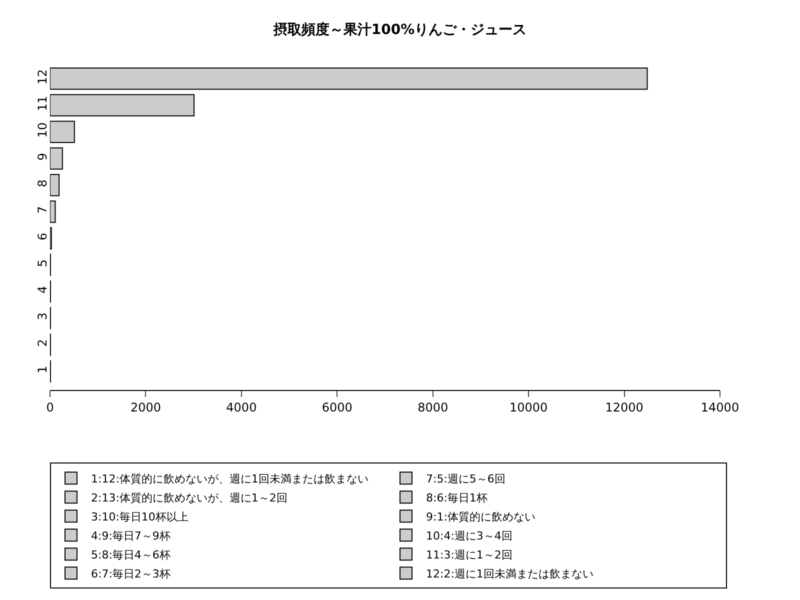  What do you see at coordinates (229, 479) in the screenshot?
I see `legend-label: 1:12:体質的に飲めないが、週に1回未満または飲まない` at bounding box center [229, 479].